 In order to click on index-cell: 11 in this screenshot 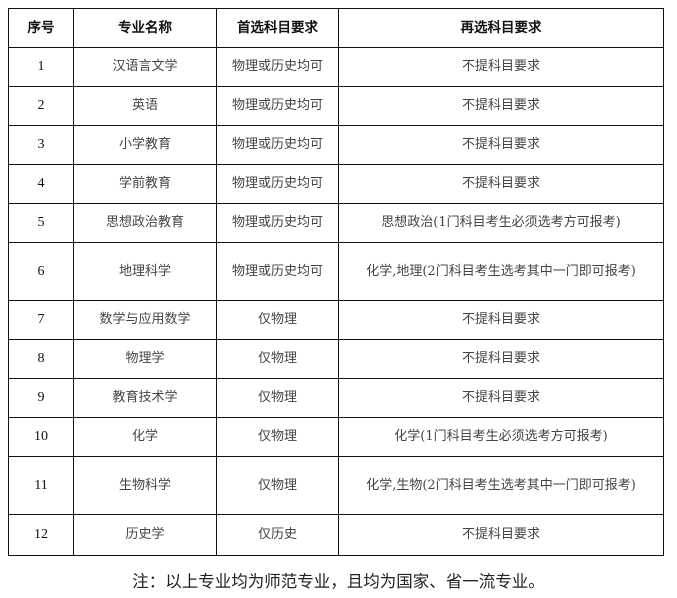, I will do `click(41, 485)`.